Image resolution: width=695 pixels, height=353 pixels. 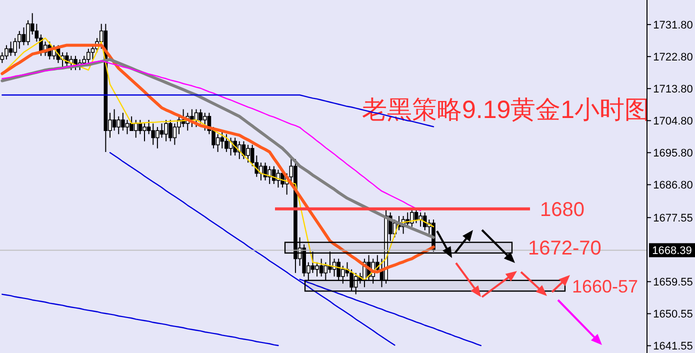 What do you see at coordinates (673, 122) in the screenshot?
I see `y-tick-label: 1704.80` at bounding box center [673, 122].